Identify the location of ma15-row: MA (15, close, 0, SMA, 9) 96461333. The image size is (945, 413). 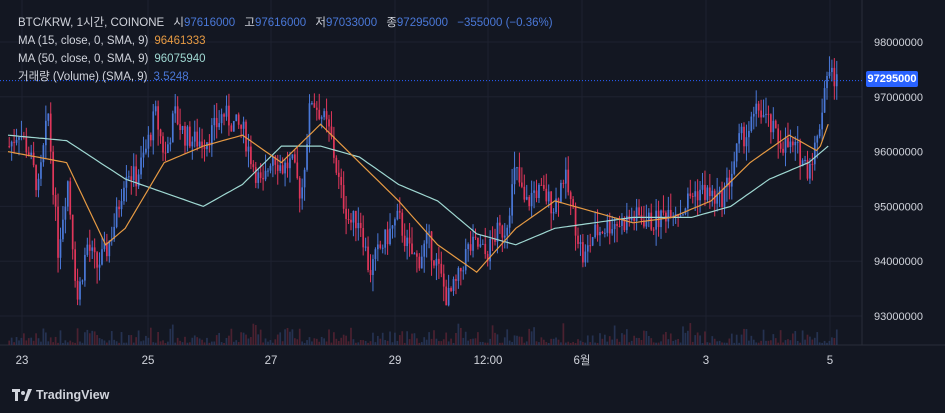
(285, 41).